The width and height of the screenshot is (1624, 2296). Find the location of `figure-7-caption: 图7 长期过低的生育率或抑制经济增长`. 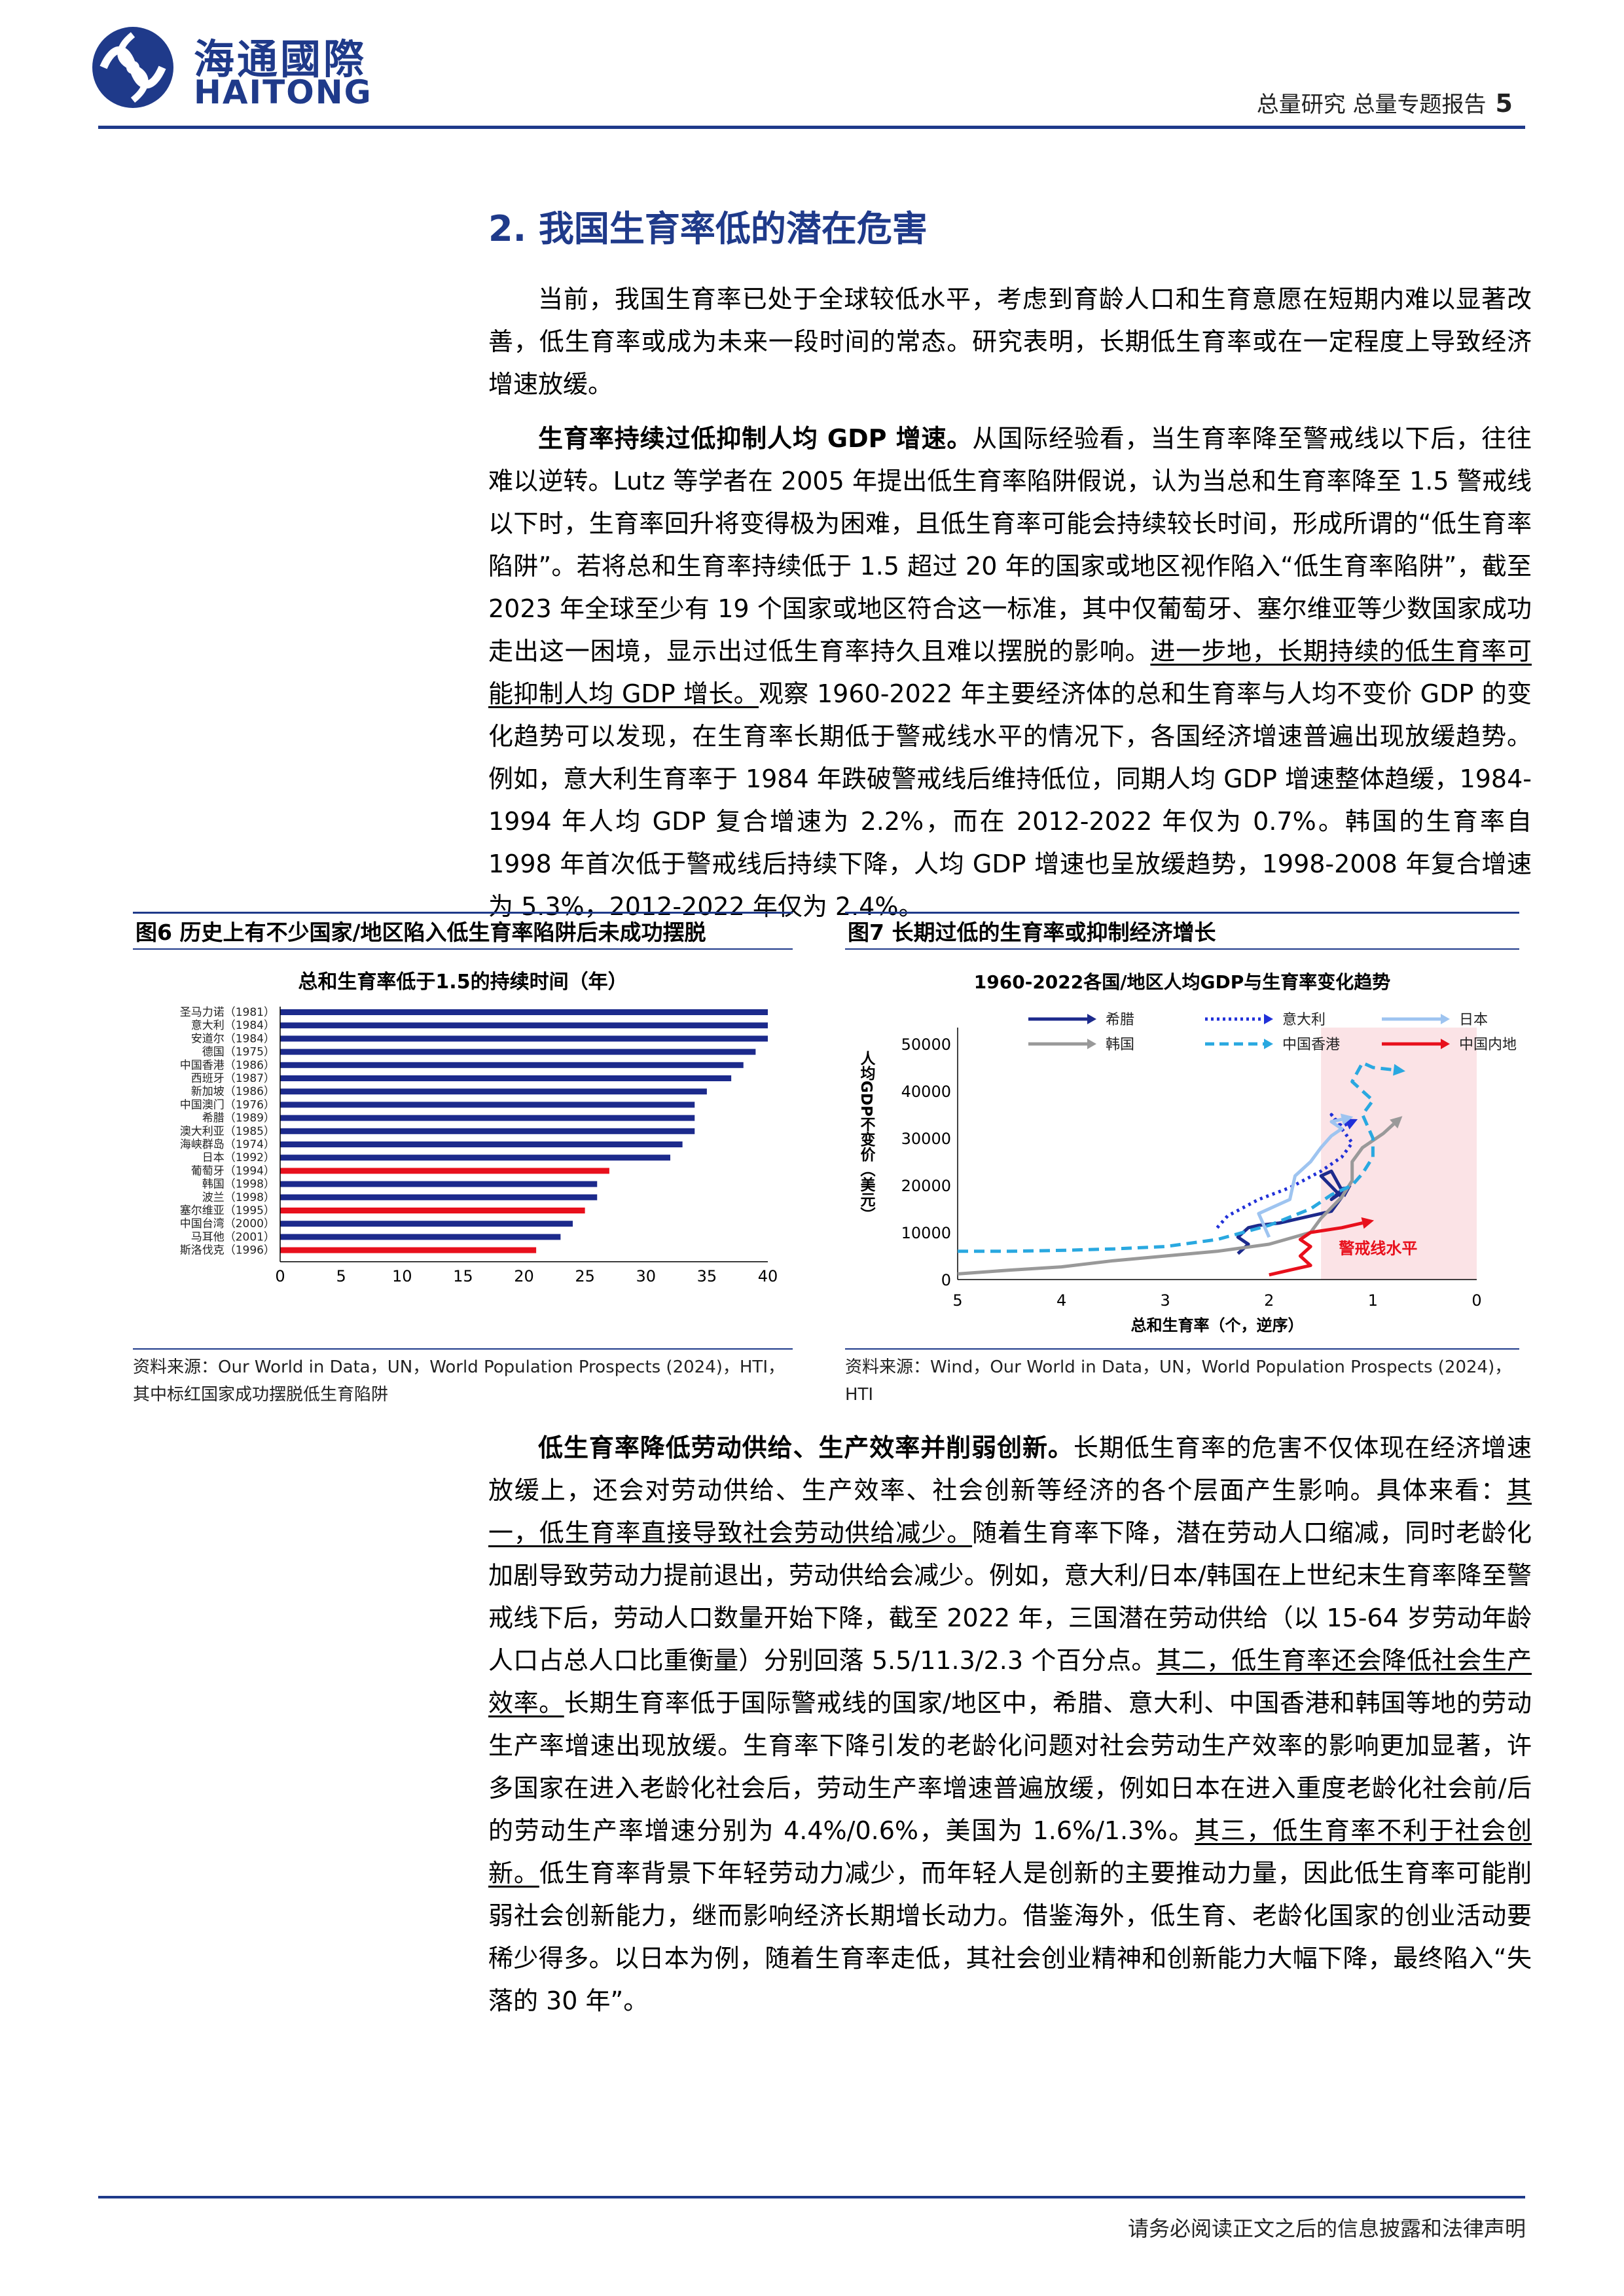

figure-7-caption: 图7 长期过低的生育率或抑制经济增长 is located at coordinates (1182, 931).